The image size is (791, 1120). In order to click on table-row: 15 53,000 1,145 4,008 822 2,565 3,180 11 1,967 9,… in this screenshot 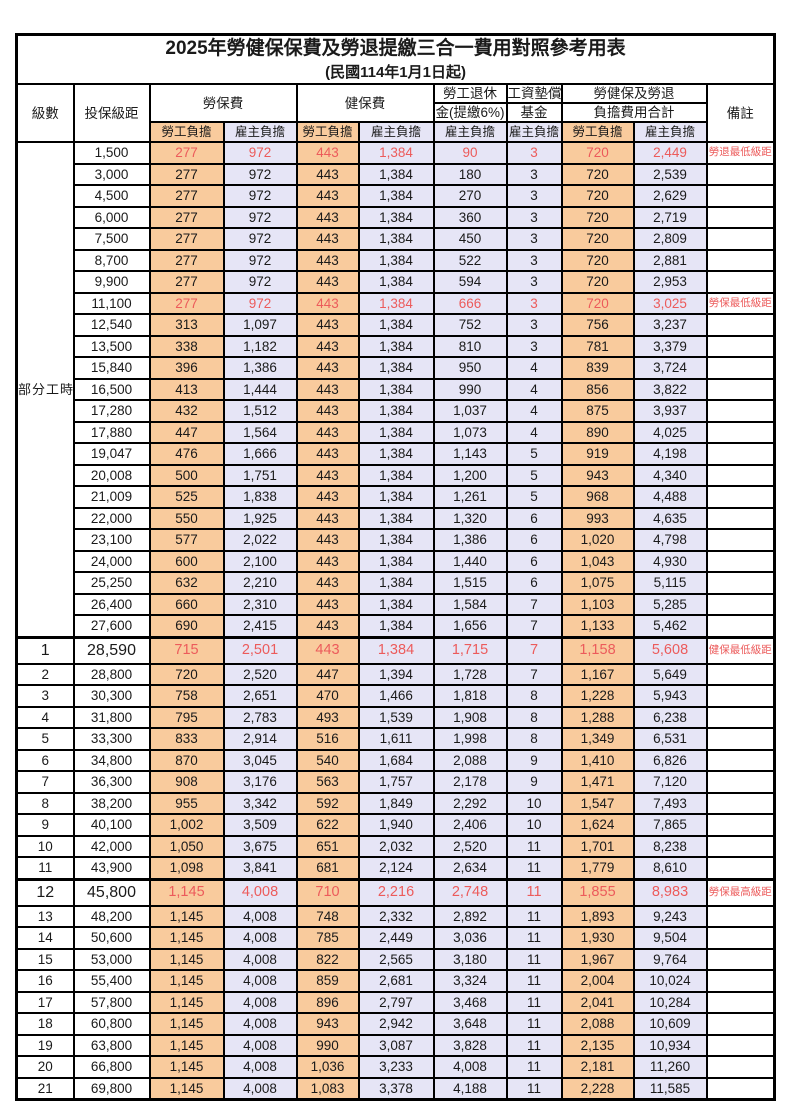, I will do `click(395, 959)`.